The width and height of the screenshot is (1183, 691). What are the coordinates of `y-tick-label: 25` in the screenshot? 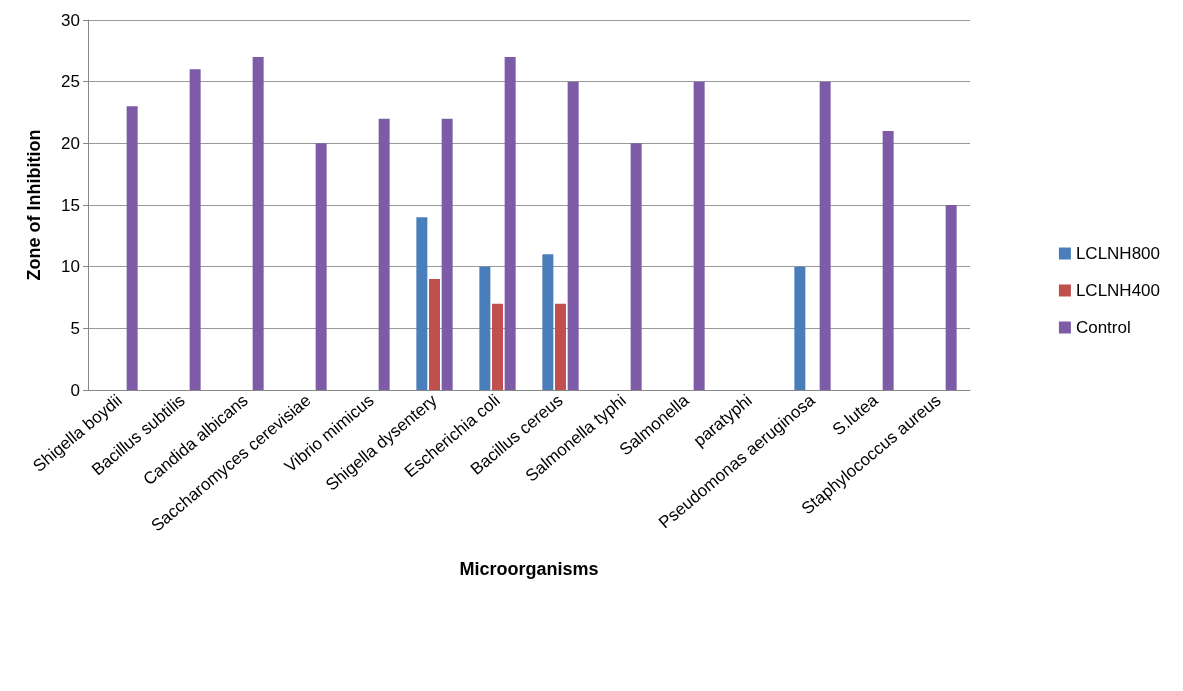 It's located at (70, 82).